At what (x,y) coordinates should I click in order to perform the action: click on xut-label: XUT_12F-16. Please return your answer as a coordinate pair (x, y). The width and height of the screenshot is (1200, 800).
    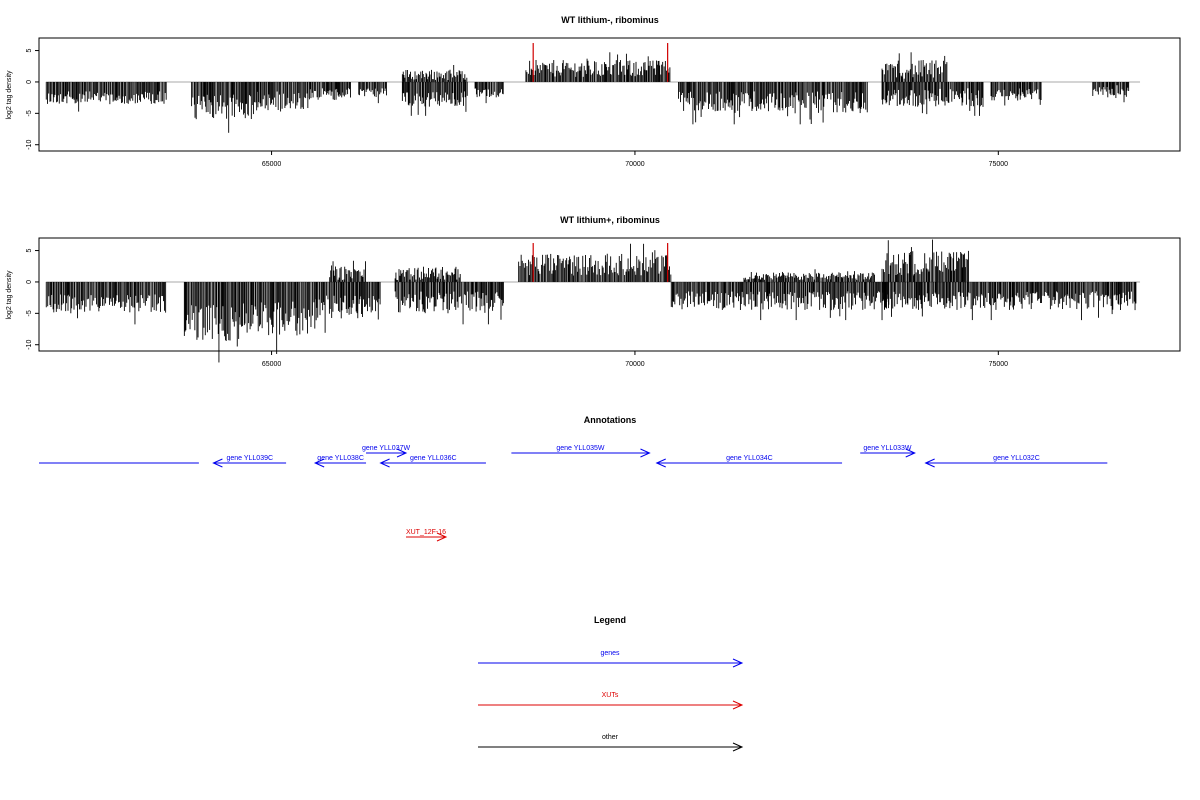
    Looking at the image, I should click on (426, 532).